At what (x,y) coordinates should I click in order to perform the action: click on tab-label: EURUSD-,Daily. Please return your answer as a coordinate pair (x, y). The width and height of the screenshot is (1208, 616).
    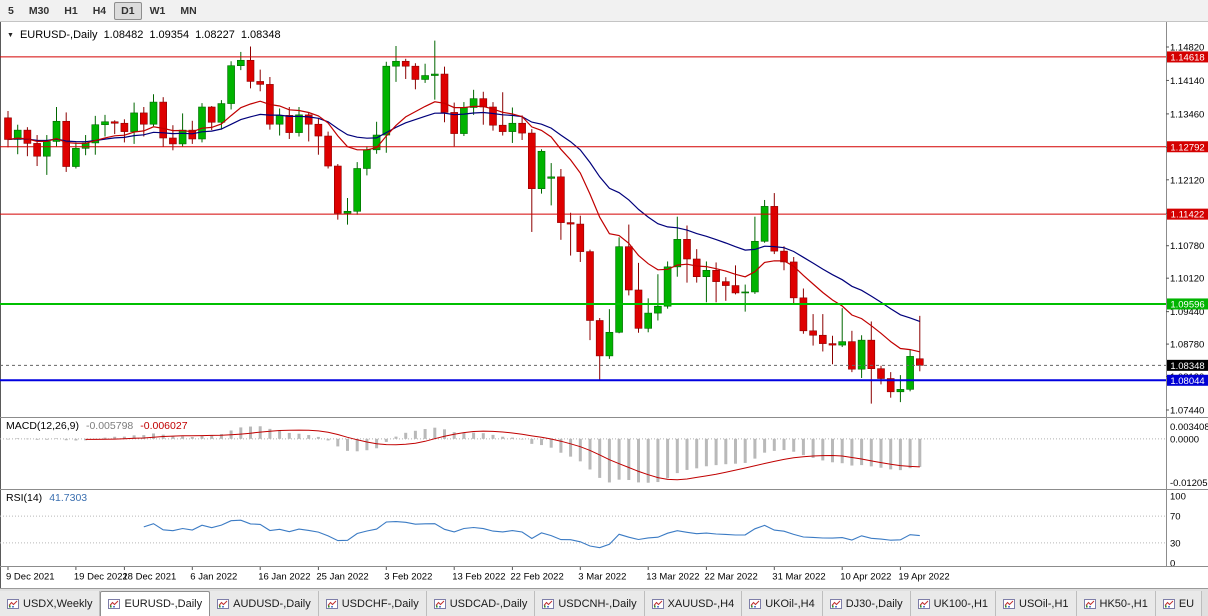
    Looking at the image, I should click on (163, 604).